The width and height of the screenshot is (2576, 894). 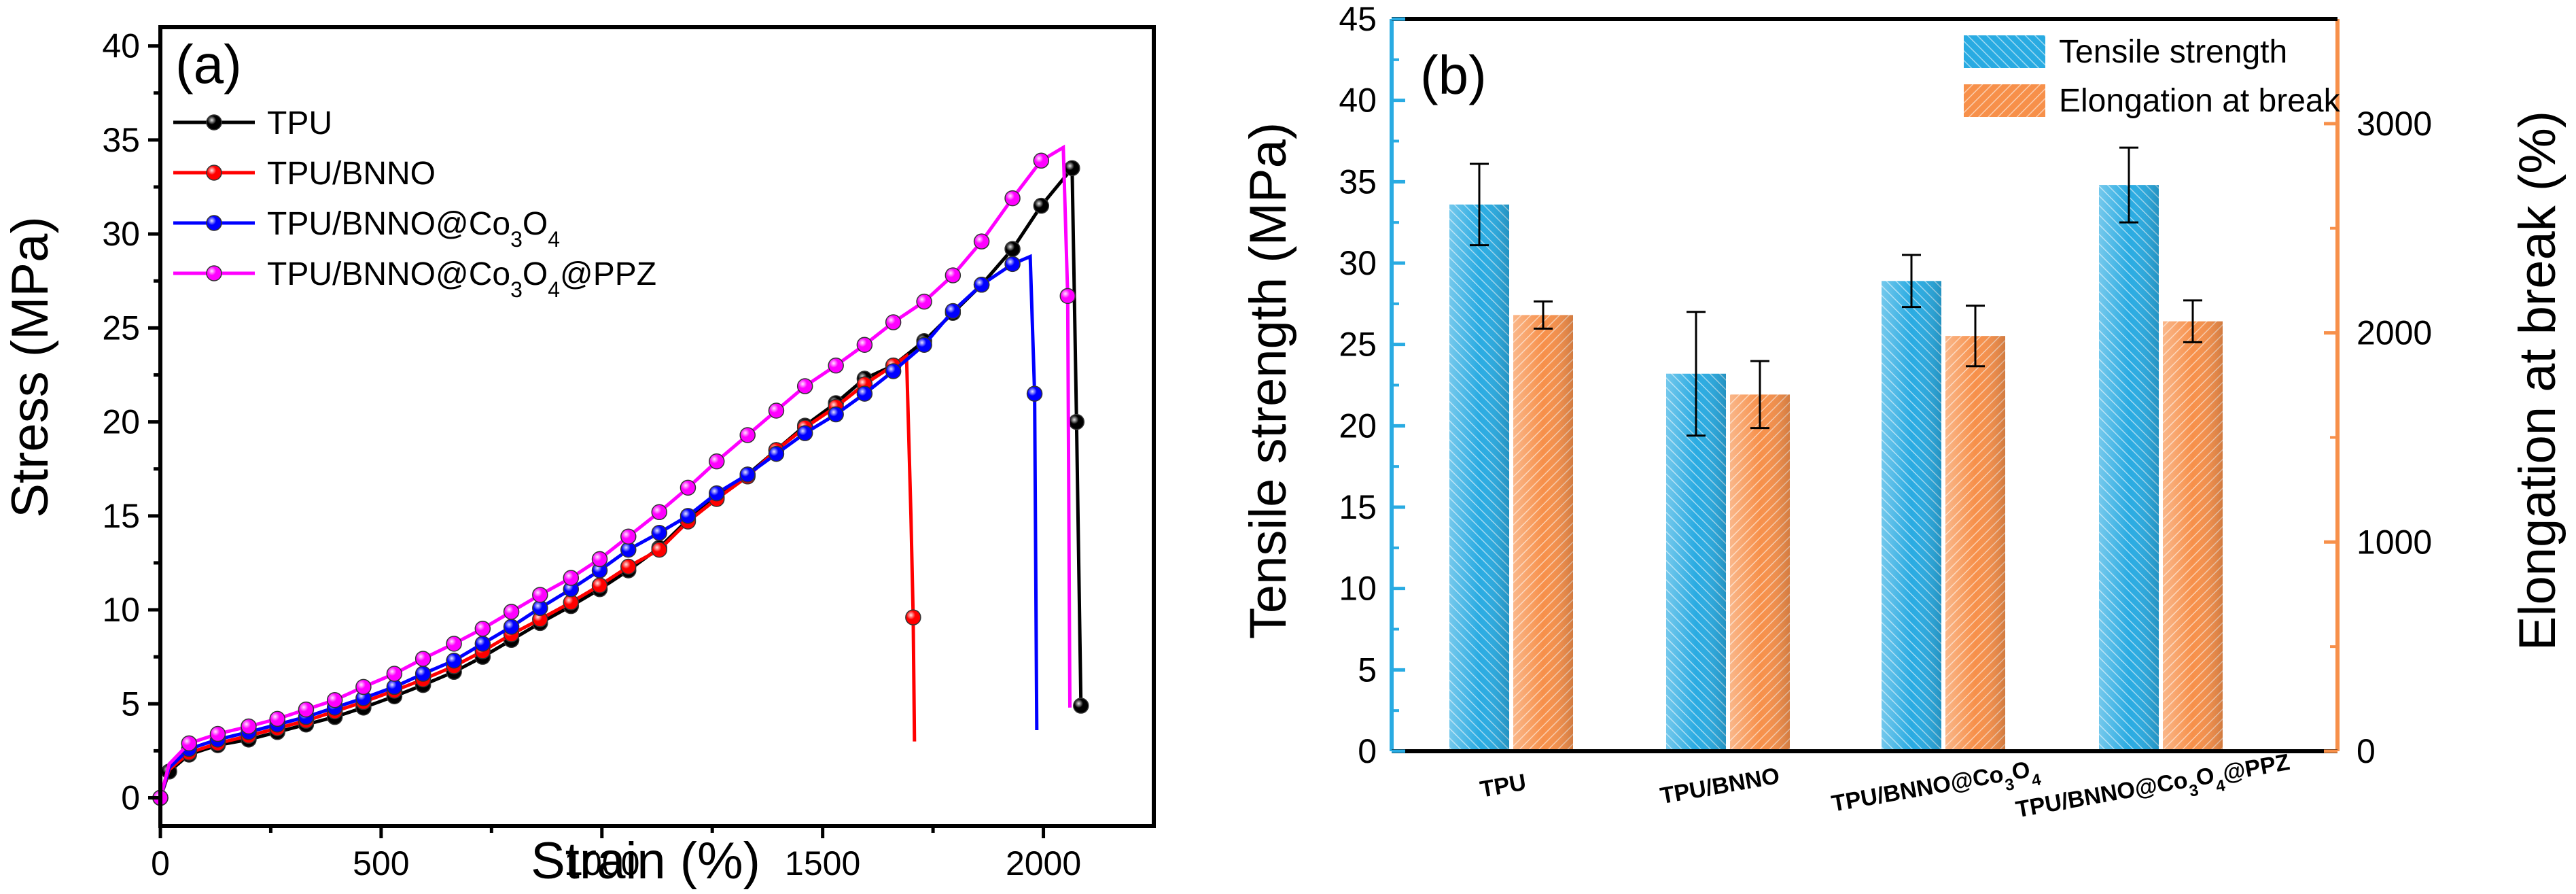 What do you see at coordinates (2173, 52) in the screenshot?
I see `legend-label: Tensile strength` at bounding box center [2173, 52].